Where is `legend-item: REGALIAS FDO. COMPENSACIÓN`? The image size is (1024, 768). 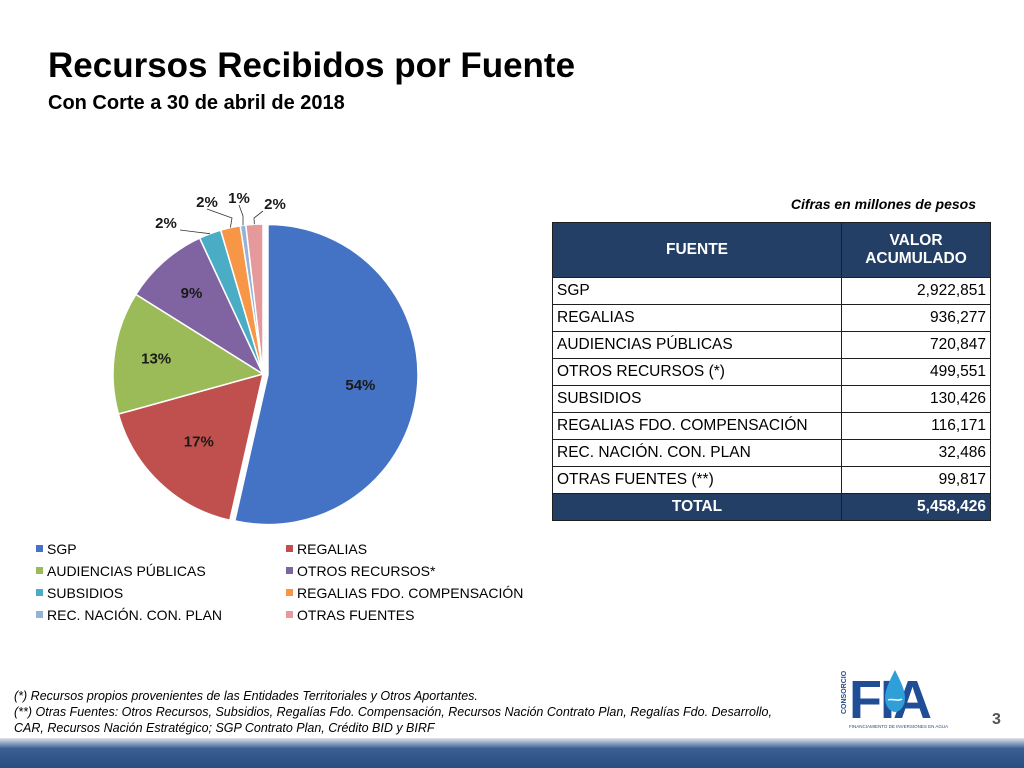
legend-item: REGALIAS FDO. COMPENSACIÓN is located at coordinates (416, 592).